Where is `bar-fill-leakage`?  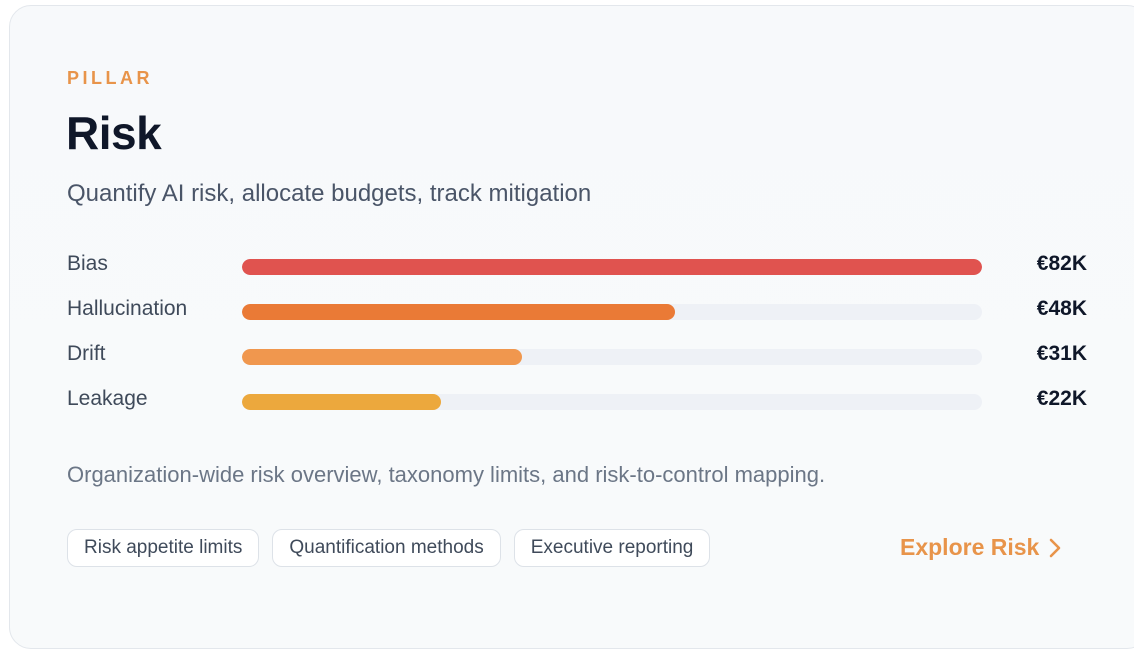 bar-fill-leakage is located at coordinates (341, 402).